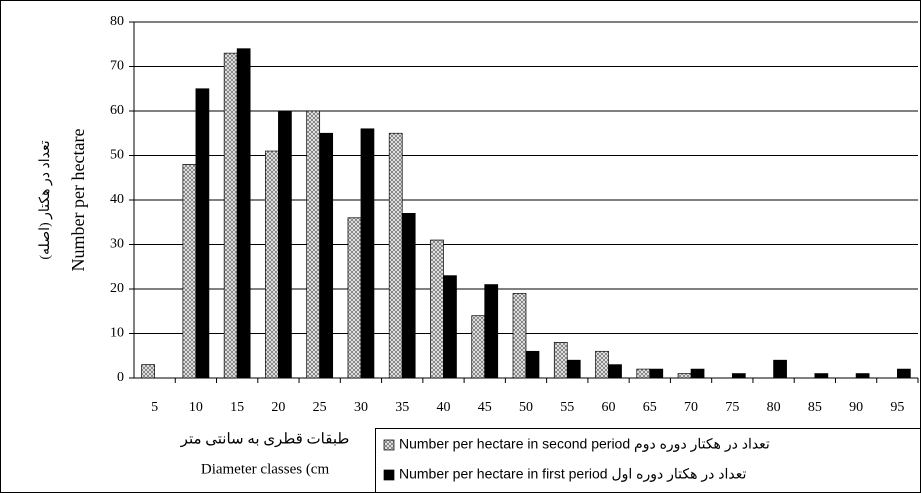 The image size is (921, 493). What do you see at coordinates (117, 21) in the screenshot?
I see `y-tick-label: 80` at bounding box center [117, 21].